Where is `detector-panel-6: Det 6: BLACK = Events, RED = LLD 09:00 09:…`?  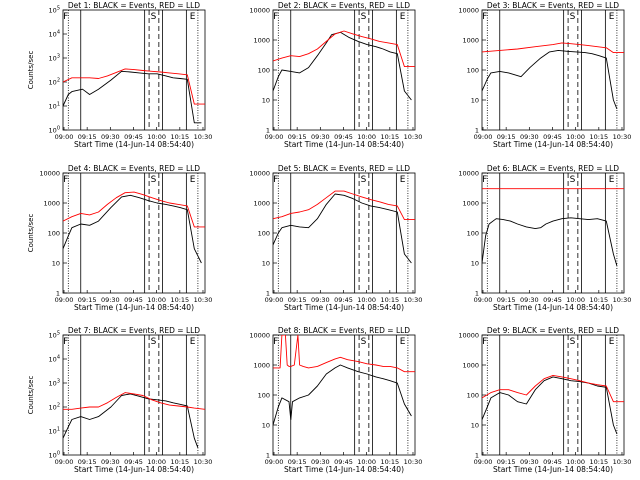 detector-panel-6: Det 6: BLACK = Events, RED = LLD 09:00 09:… is located at coordinates (544, 238).